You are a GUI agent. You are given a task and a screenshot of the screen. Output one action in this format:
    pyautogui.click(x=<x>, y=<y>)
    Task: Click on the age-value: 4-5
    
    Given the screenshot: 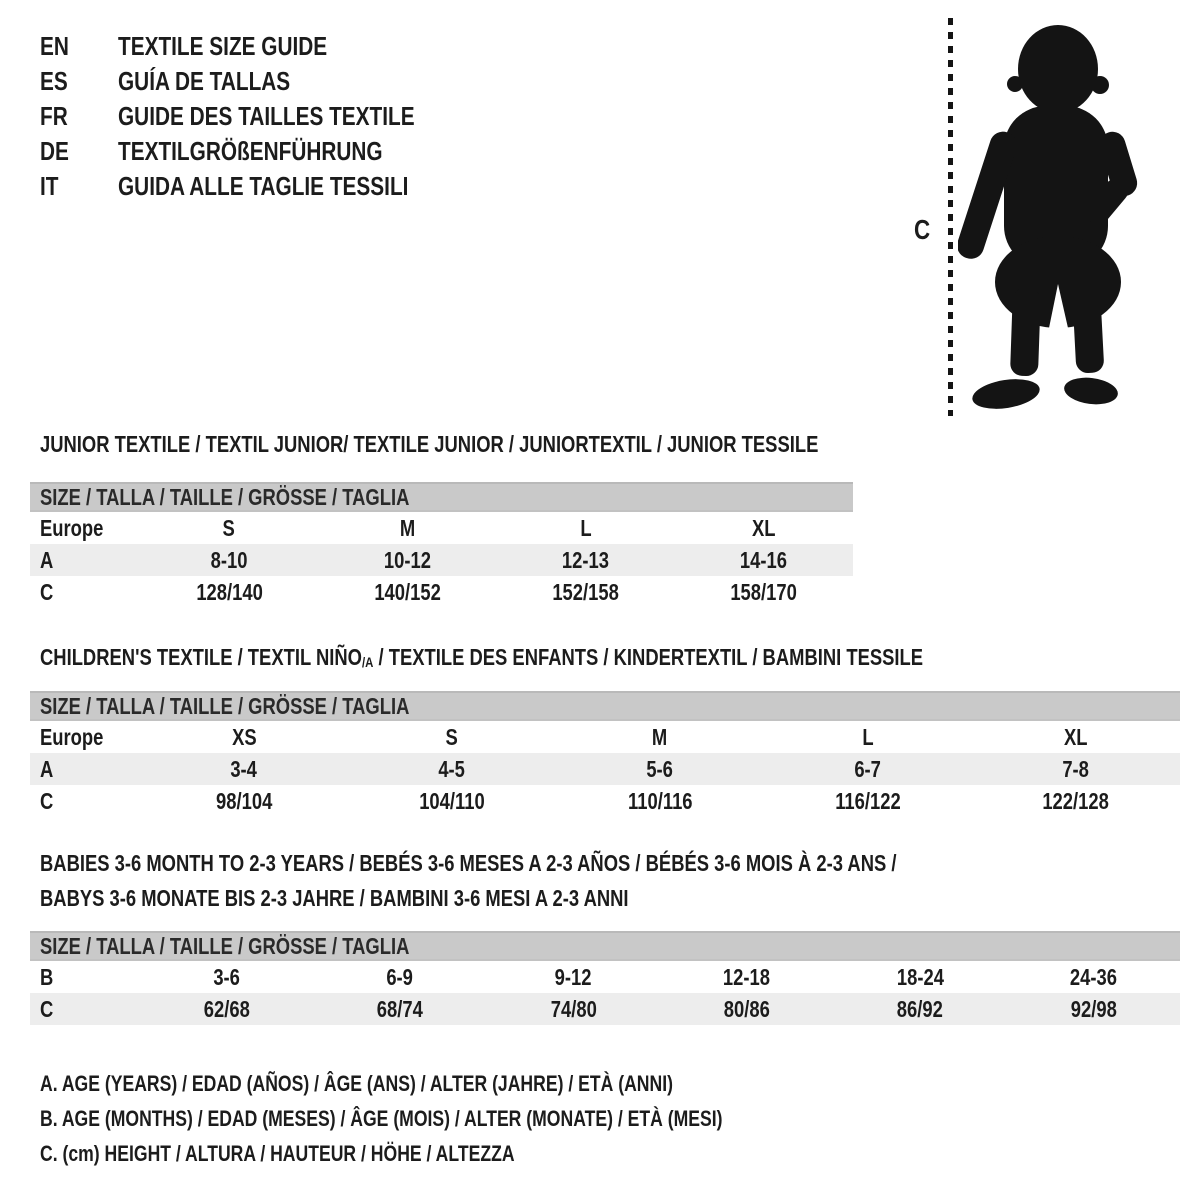 What is the action you would take?
    pyautogui.click(x=452, y=768)
    